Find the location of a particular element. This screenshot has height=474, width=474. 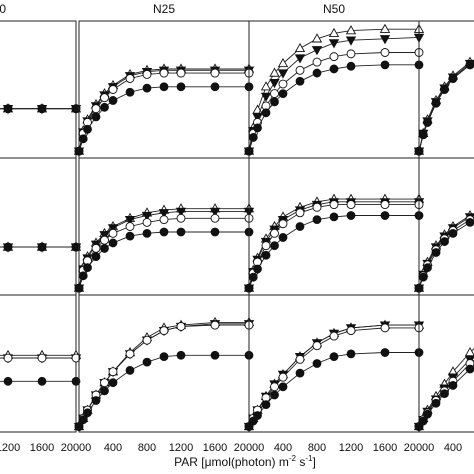

x-tick-label: 1600 is located at coordinates (42, 448).